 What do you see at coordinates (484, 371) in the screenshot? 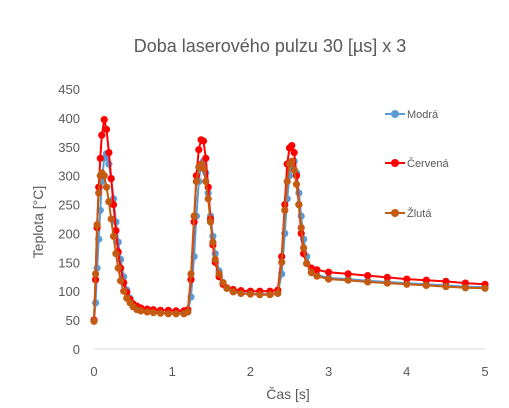
I see `x-tick-label: 5` at bounding box center [484, 371].